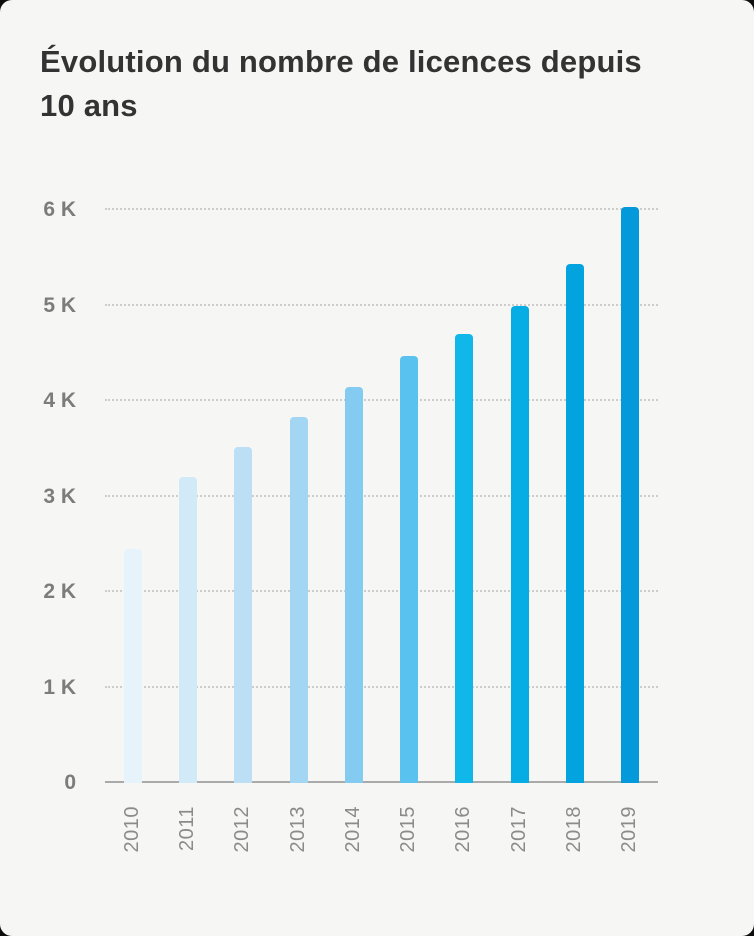  Describe the element at coordinates (59, 687) in the screenshot. I see `y-axis-label-1K: 1 K` at that location.